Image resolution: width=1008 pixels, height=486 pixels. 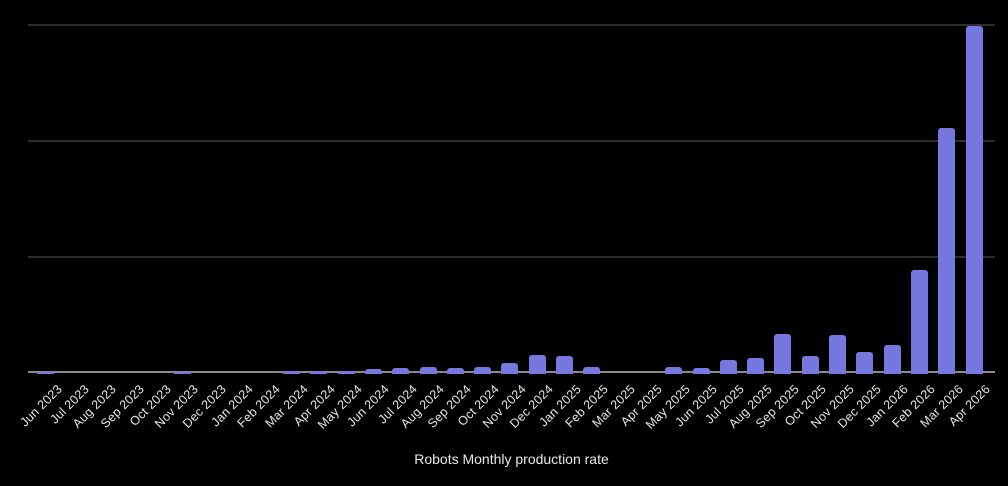 I want to click on bar-apr-2026, so click(x=974, y=200).